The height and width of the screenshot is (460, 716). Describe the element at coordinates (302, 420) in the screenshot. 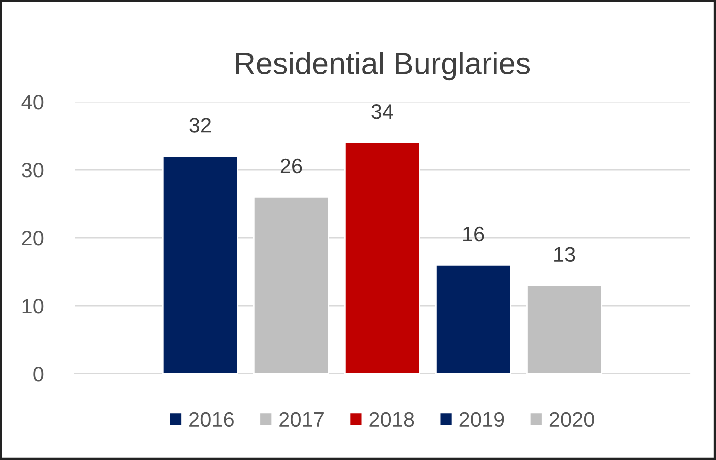

I see `legend-label: 2017` at that location.